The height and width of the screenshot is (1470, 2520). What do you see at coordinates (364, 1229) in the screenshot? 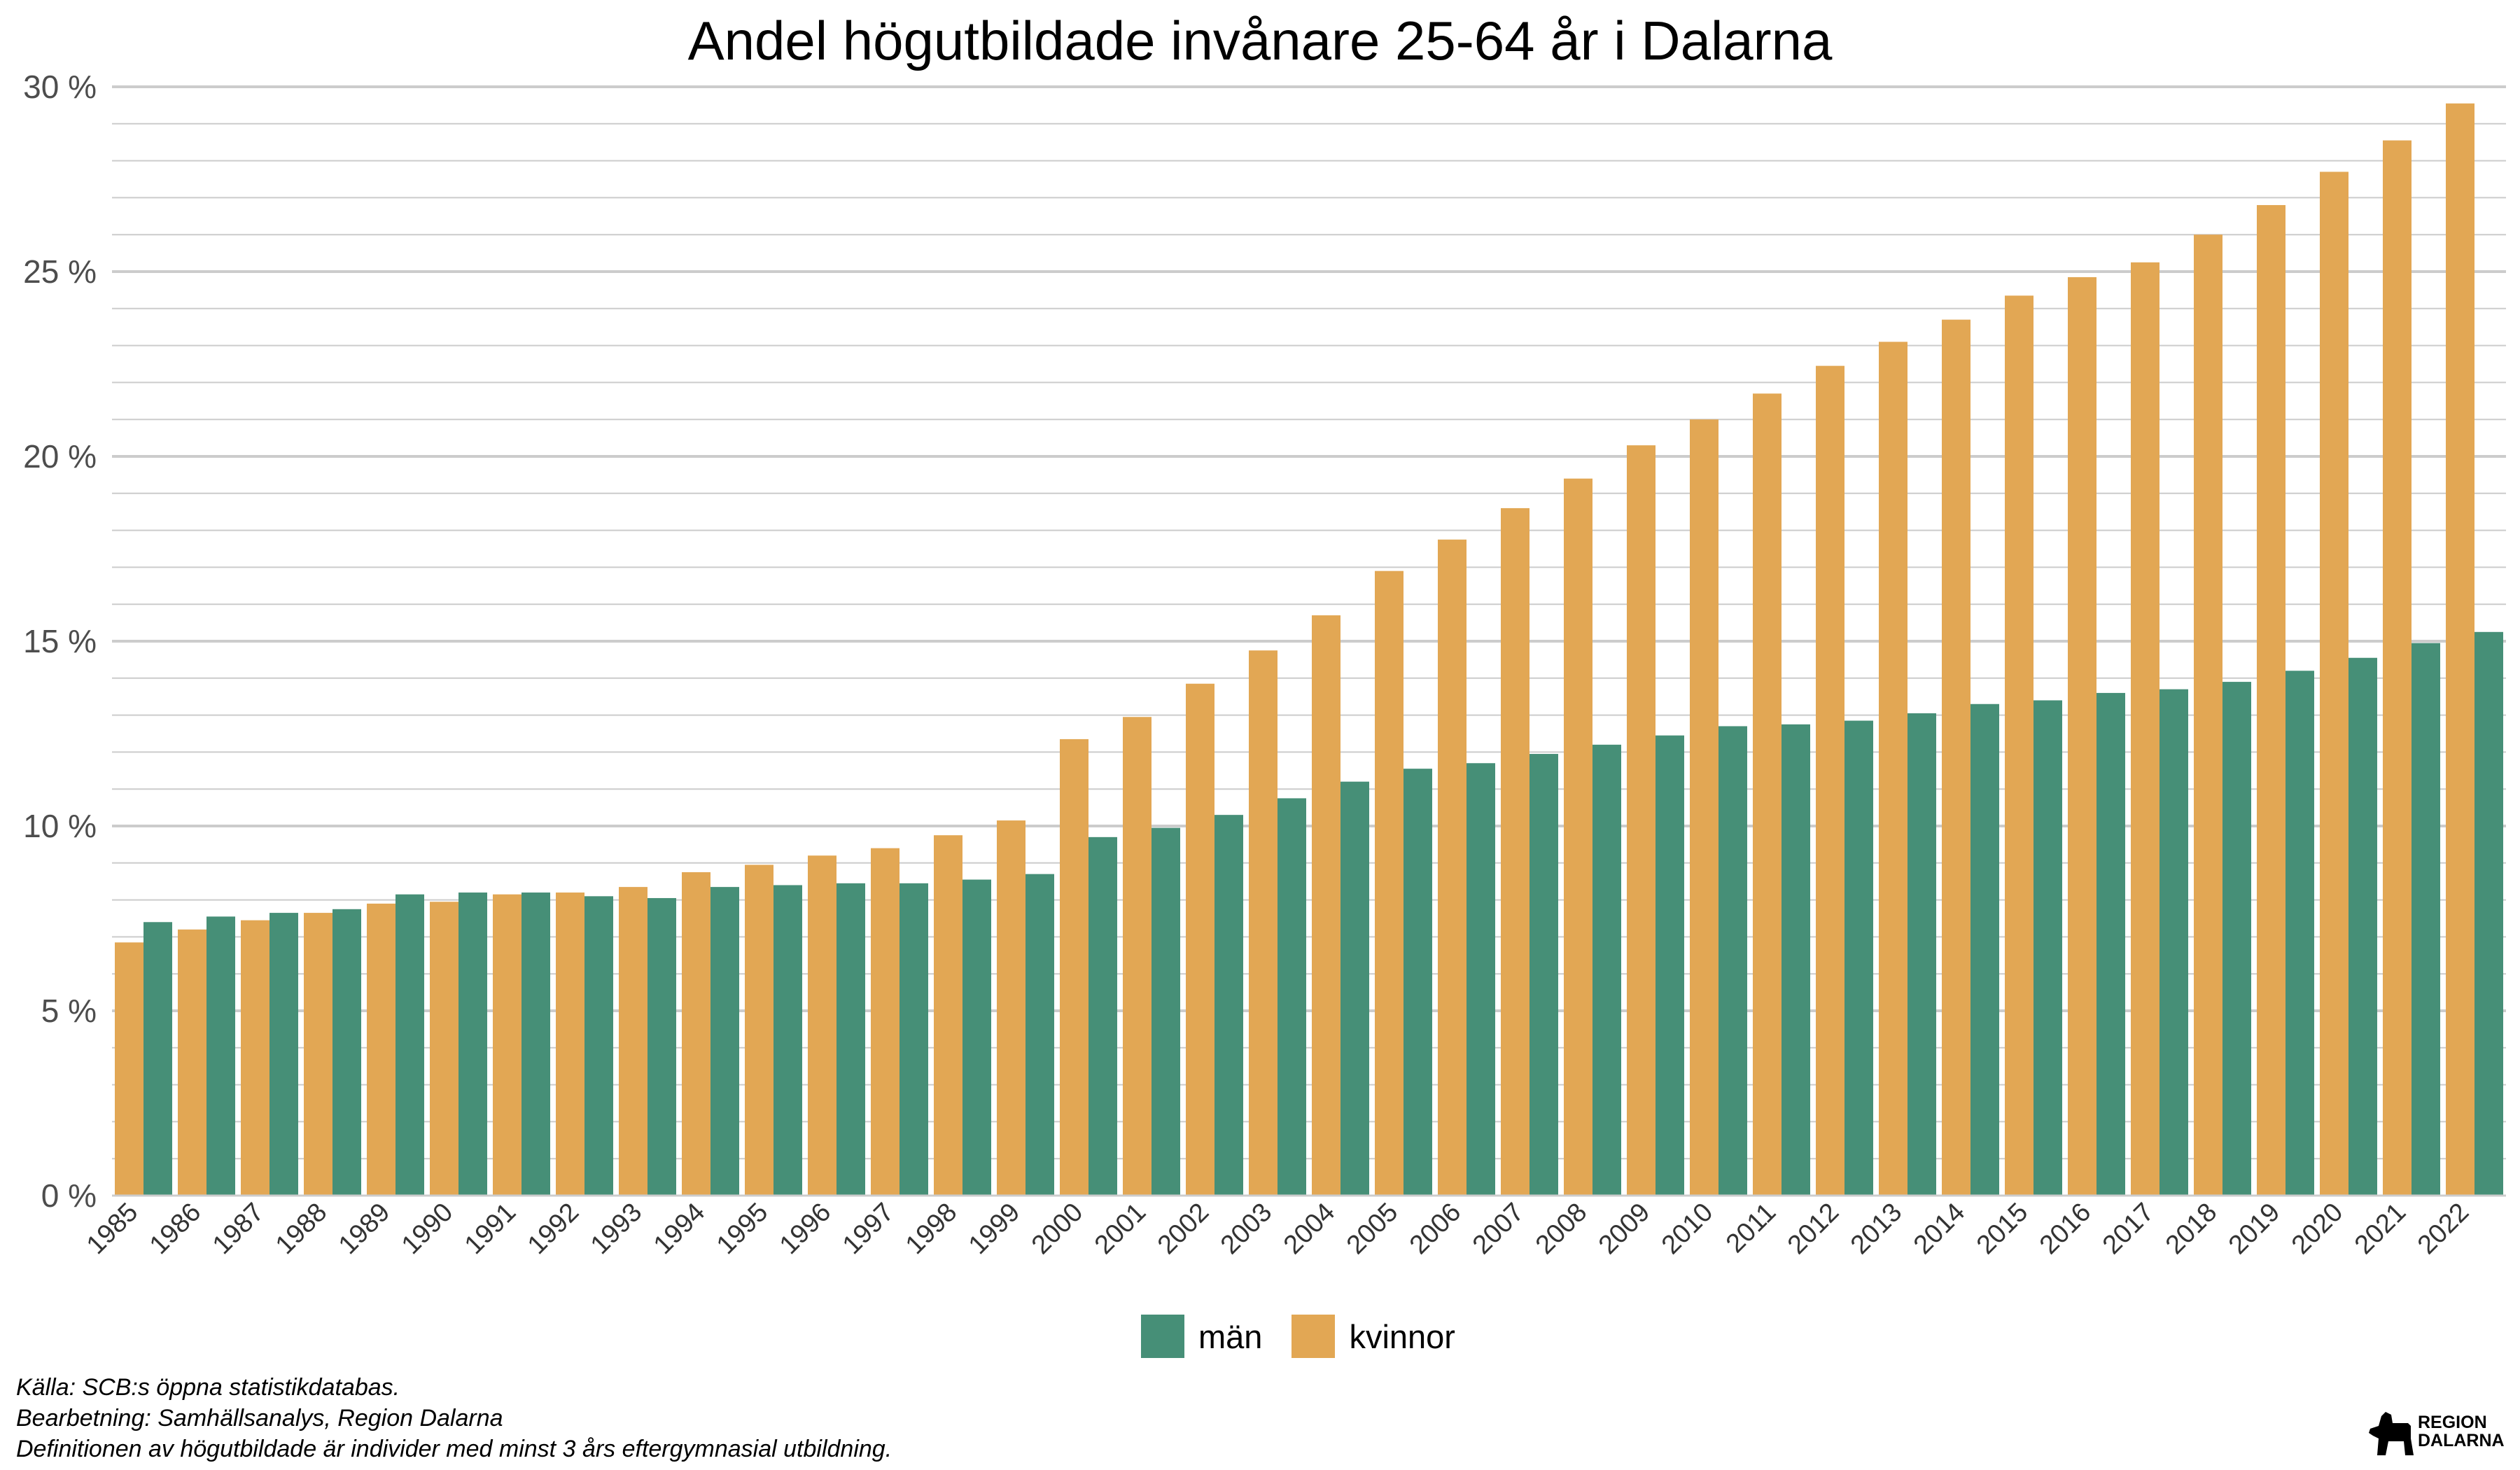
I see `x-tick-label: 1989` at bounding box center [364, 1229].